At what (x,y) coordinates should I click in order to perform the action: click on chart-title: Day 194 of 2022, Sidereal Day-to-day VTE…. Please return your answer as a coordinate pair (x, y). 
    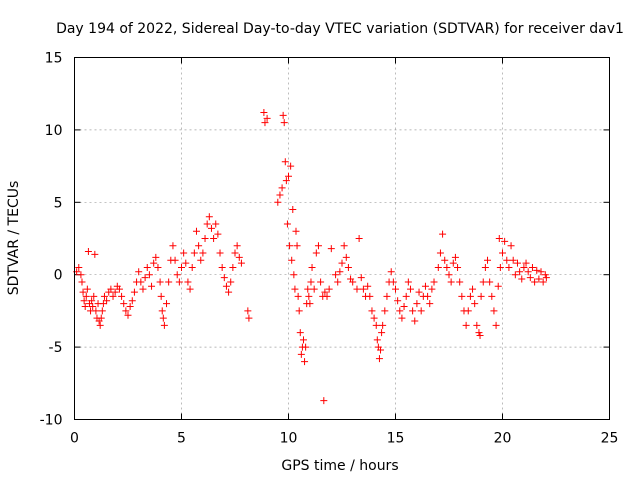
    Looking at the image, I should click on (340, 29).